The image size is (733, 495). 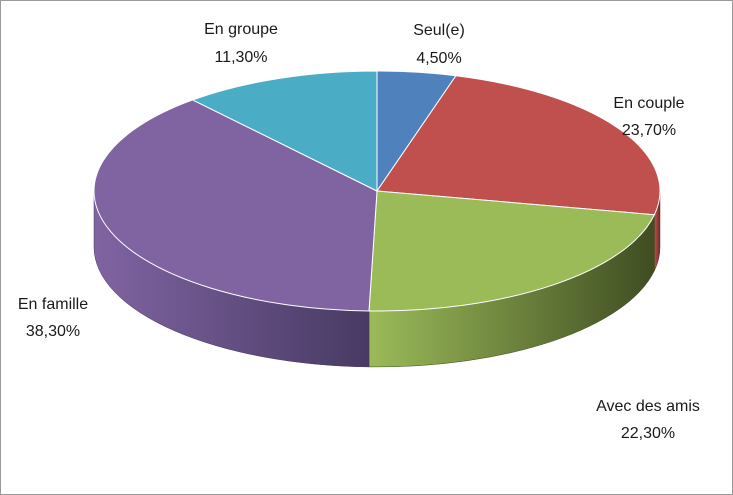 I want to click on label-avec-des-amis: Avec des amis, so click(x=648, y=406).